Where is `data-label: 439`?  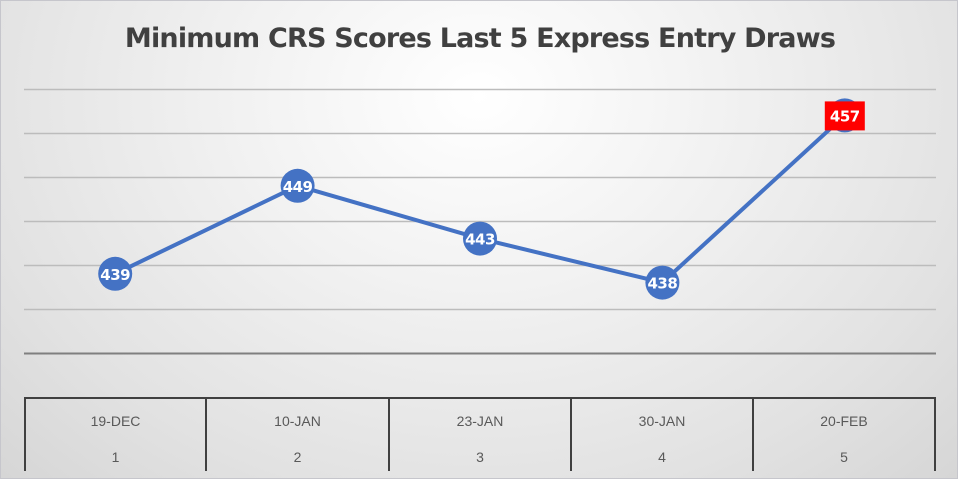 data-label: 439 is located at coordinates (115, 275).